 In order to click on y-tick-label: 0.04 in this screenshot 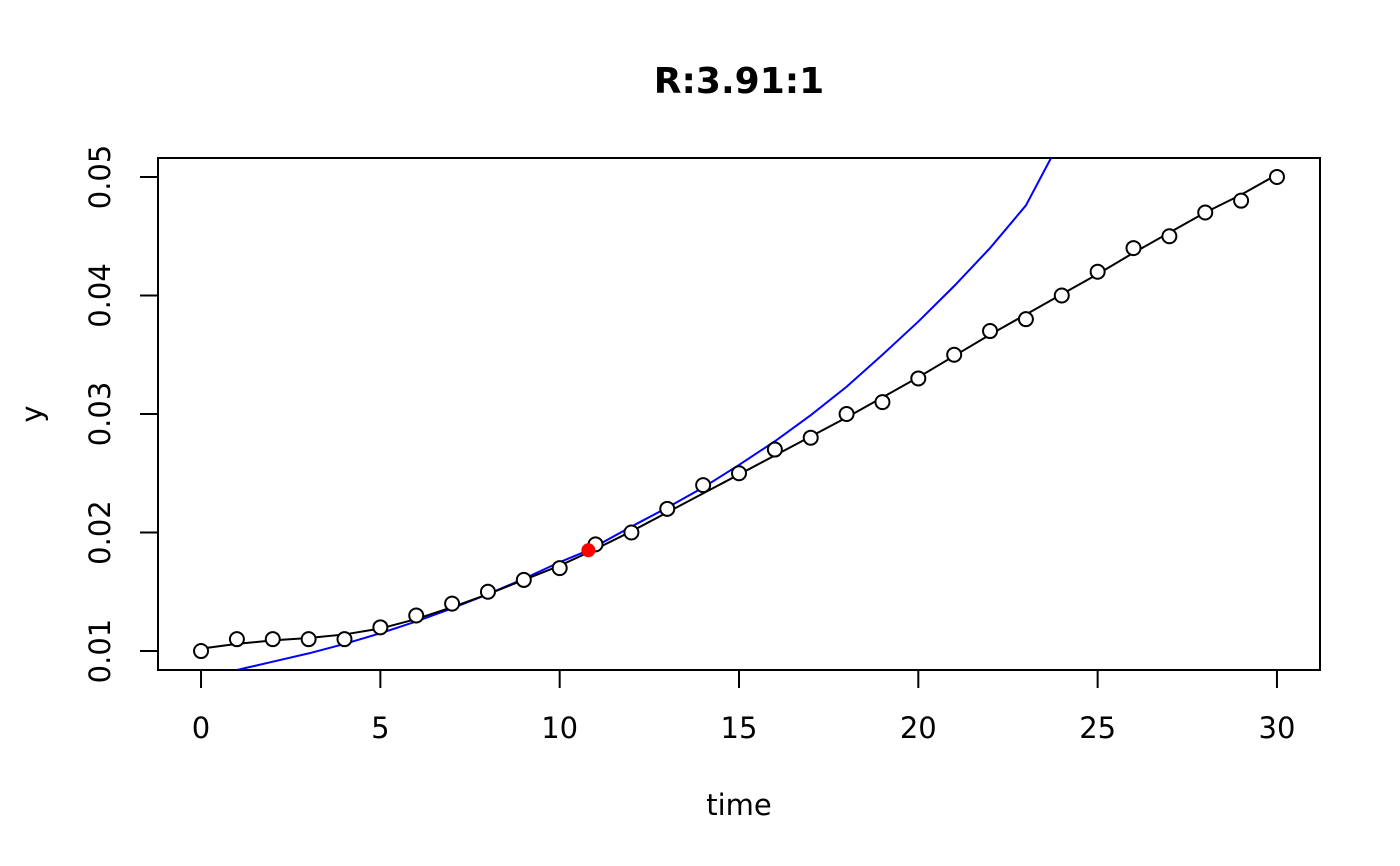, I will do `click(100, 295)`.